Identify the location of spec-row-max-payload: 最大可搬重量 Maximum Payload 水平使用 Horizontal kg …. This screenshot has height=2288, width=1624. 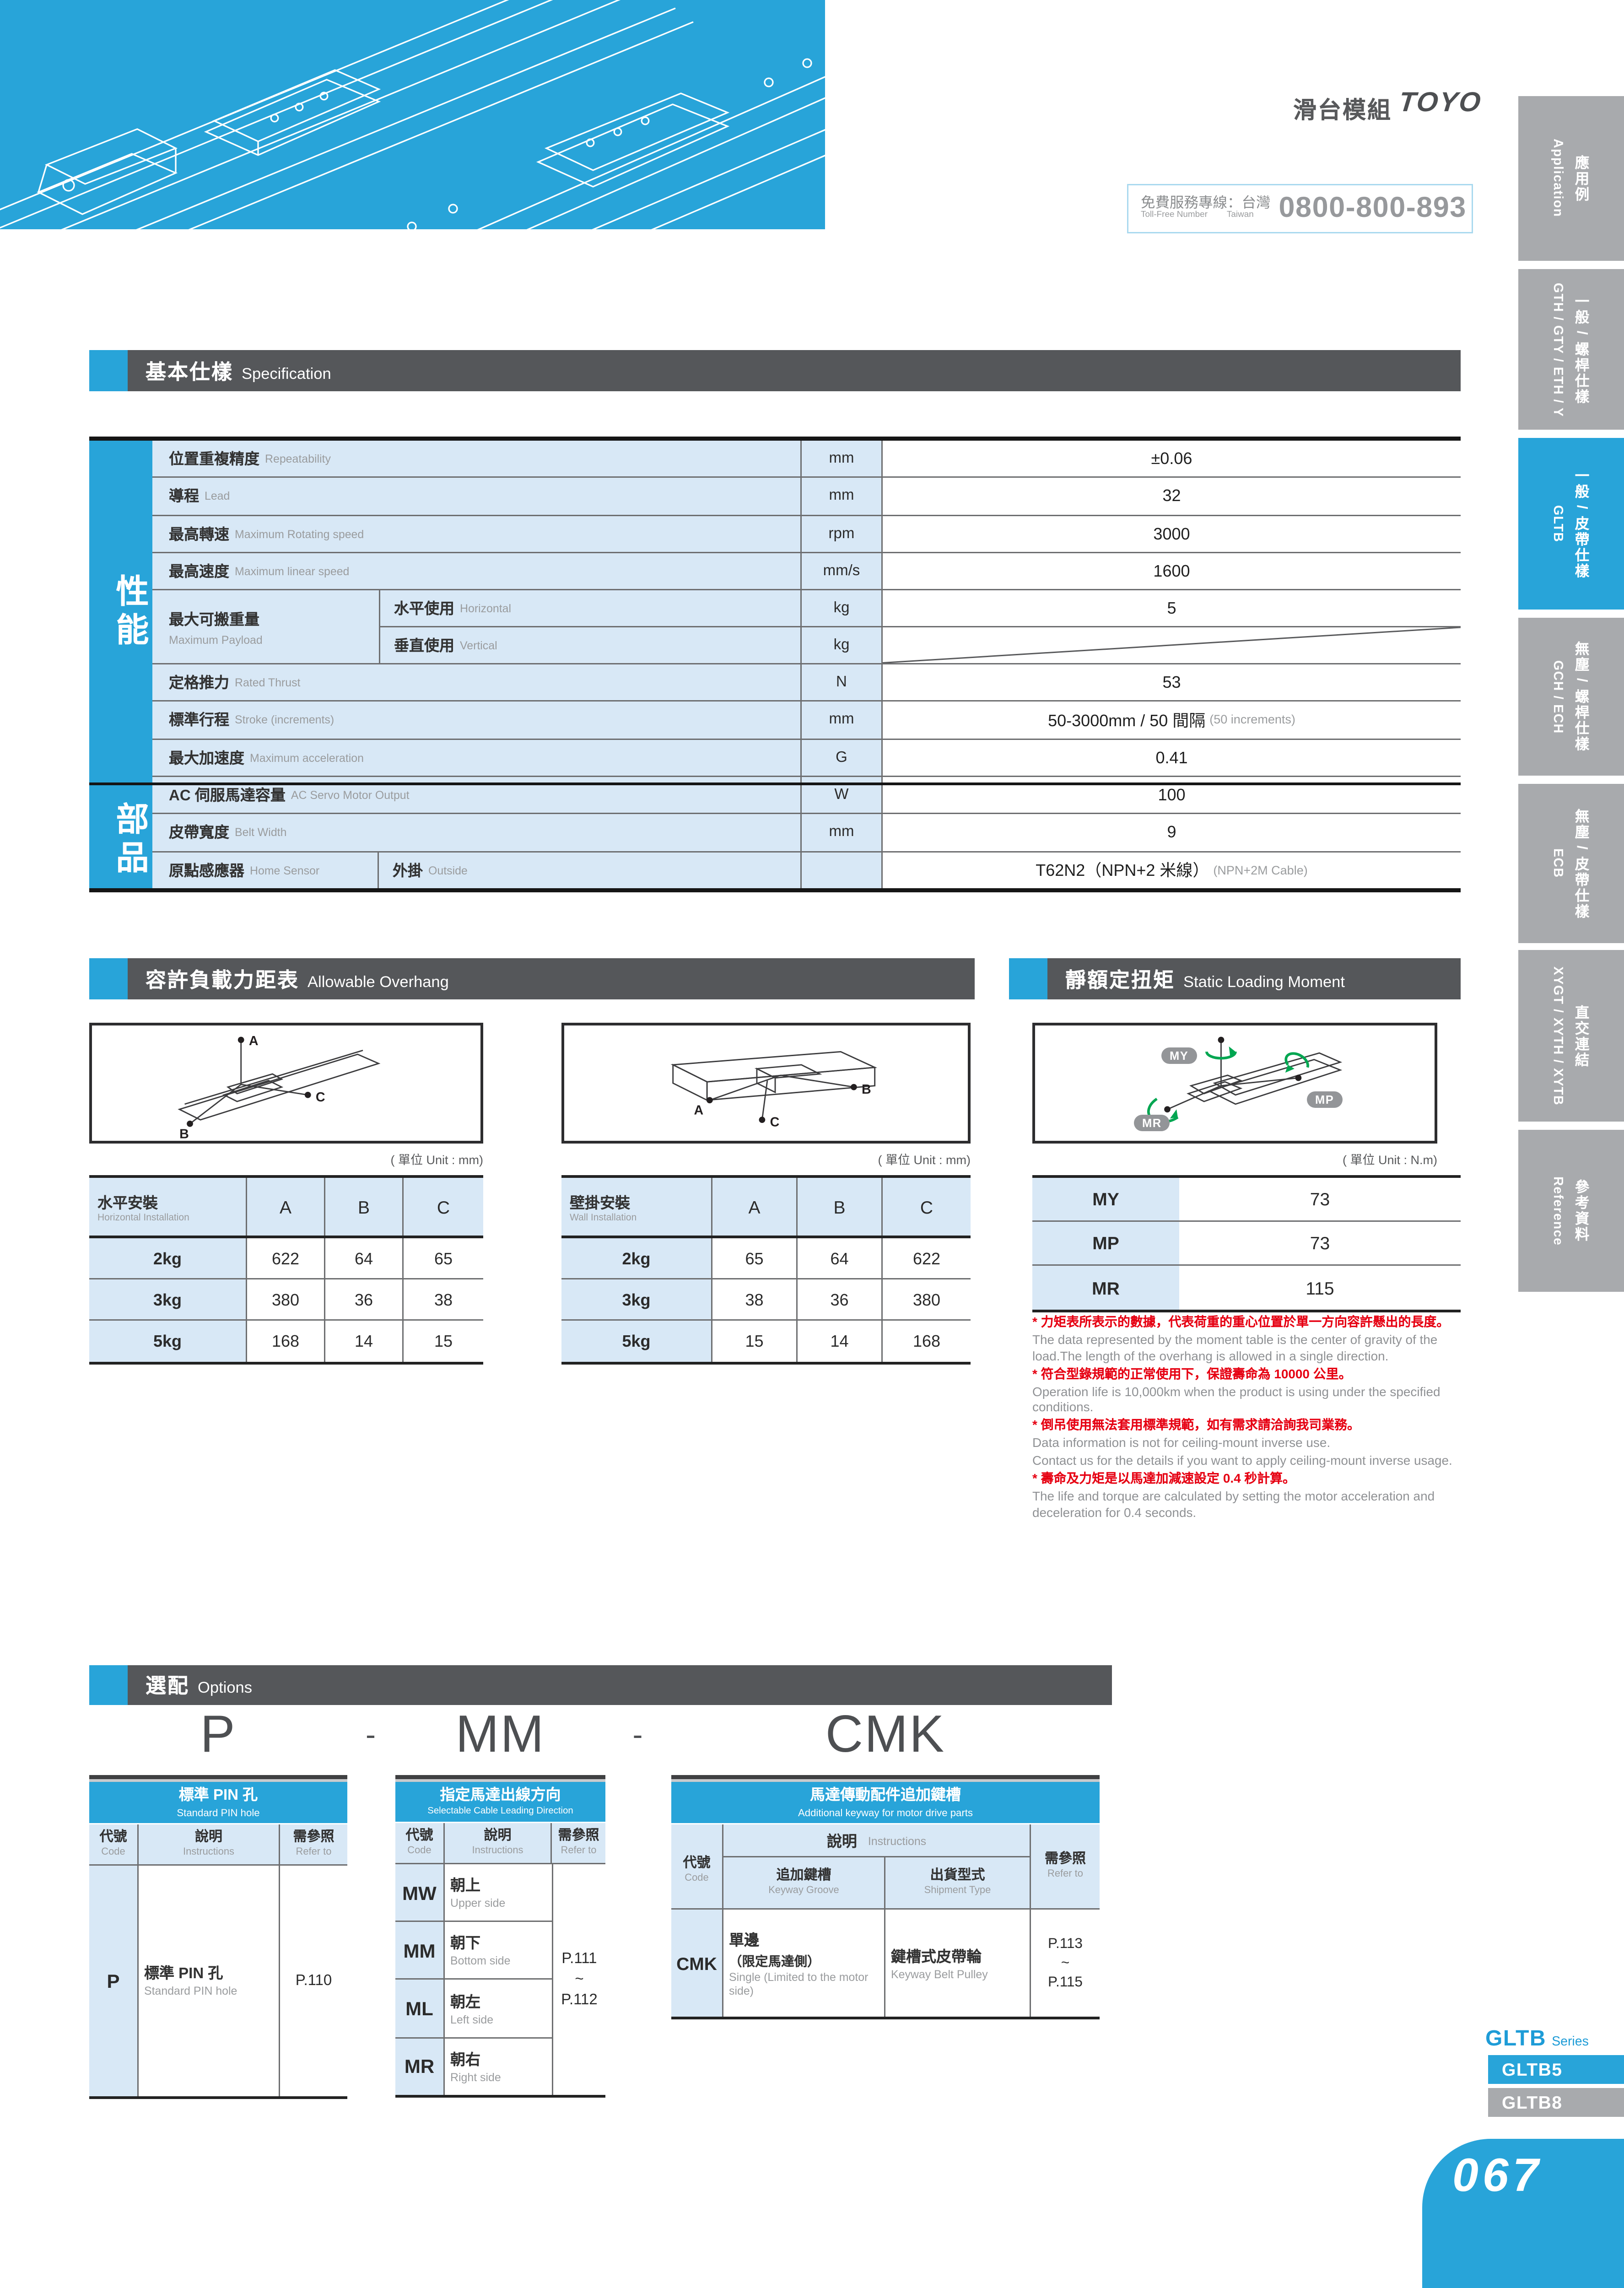
(806, 627).